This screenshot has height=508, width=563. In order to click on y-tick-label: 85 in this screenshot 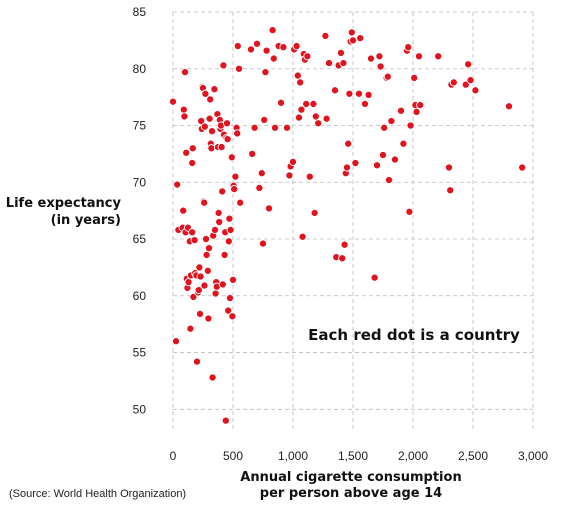, I will do `click(140, 12)`.